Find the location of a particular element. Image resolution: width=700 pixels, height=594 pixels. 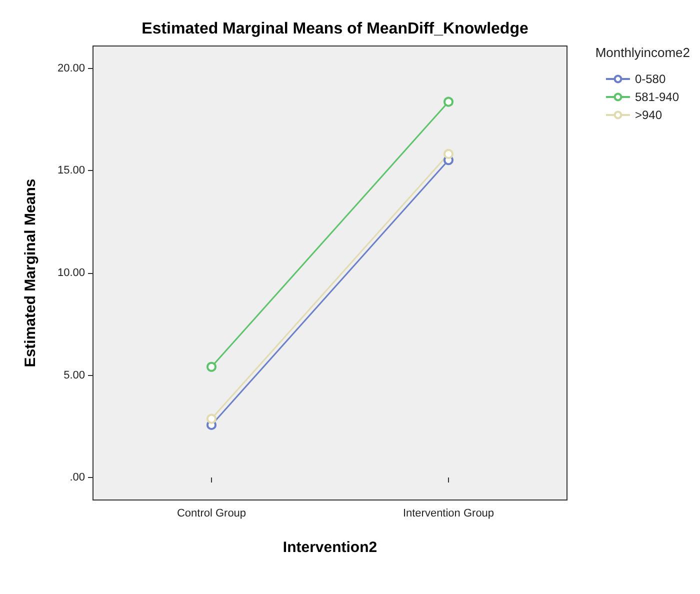

x-tick-label: Intervention Group is located at coordinates (448, 514).